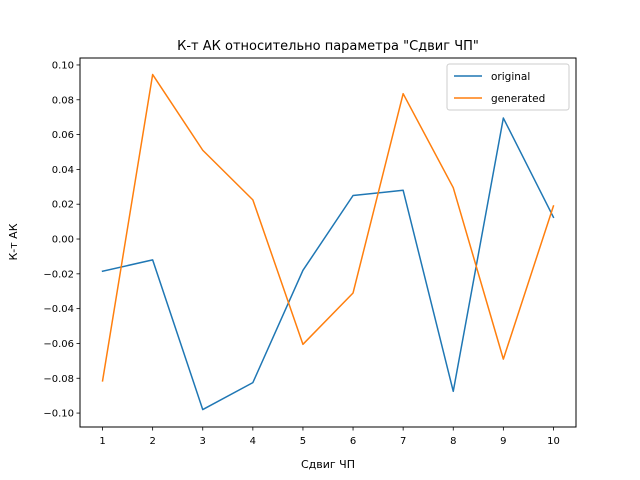  Describe the element at coordinates (329, 437) in the screenshot. I see `x-axis-ticks: 1 2 3 4 5 6 7 8 9 10` at that location.